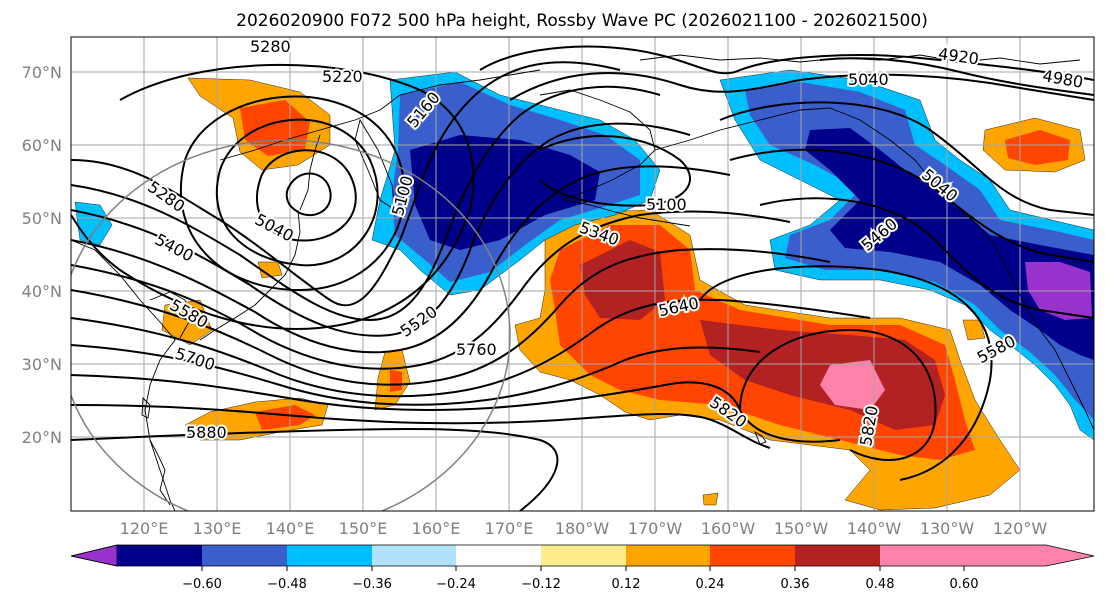 This screenshot has width=1105, height=604. I want to click on contour-label: 5040, so click(868, 79).